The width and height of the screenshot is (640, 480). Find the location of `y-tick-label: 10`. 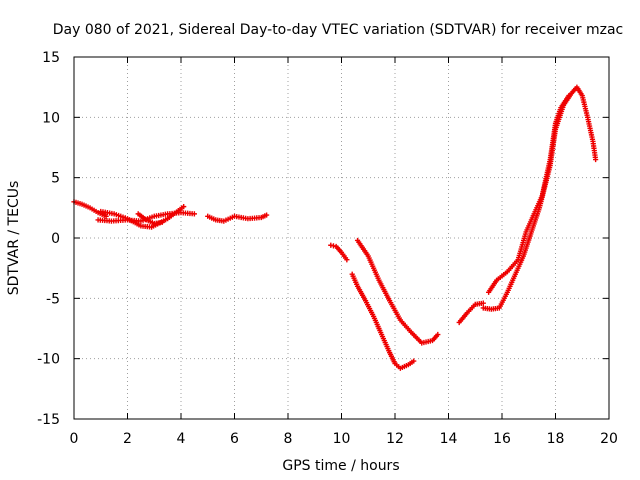

y-tick-label: 10 is located at coordinates (51, 118).